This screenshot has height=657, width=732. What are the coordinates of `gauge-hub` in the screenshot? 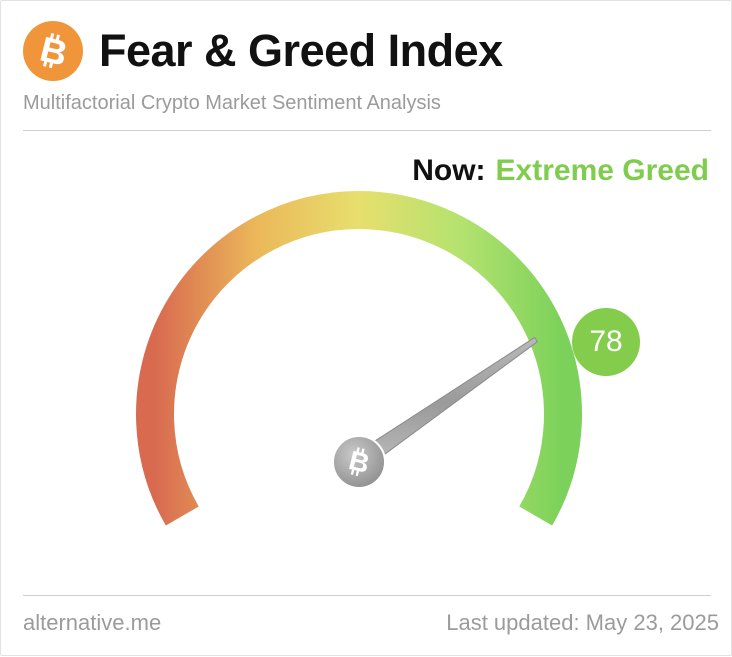 It's located at (359, 462).